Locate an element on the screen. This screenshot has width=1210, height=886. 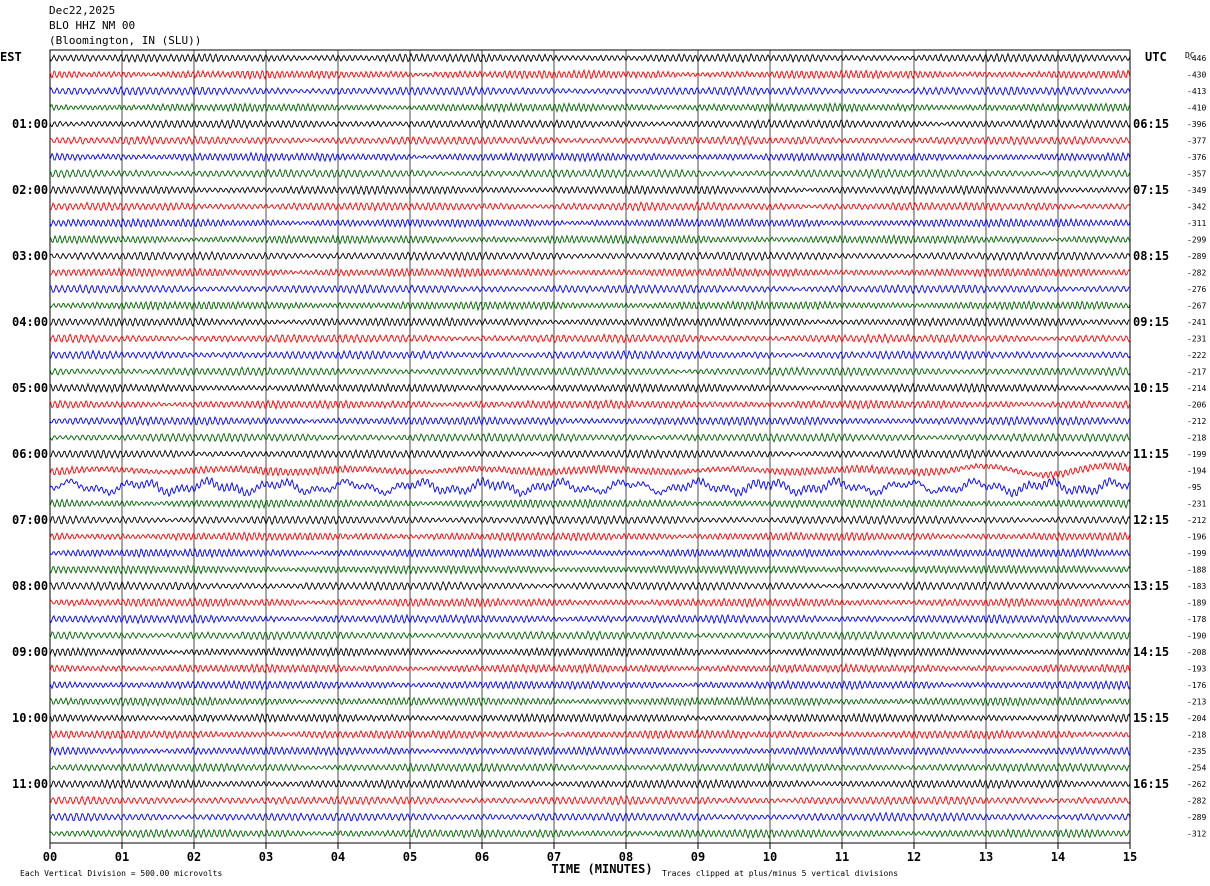
x-tick-label: 03 is located at coordinates (266, 857).